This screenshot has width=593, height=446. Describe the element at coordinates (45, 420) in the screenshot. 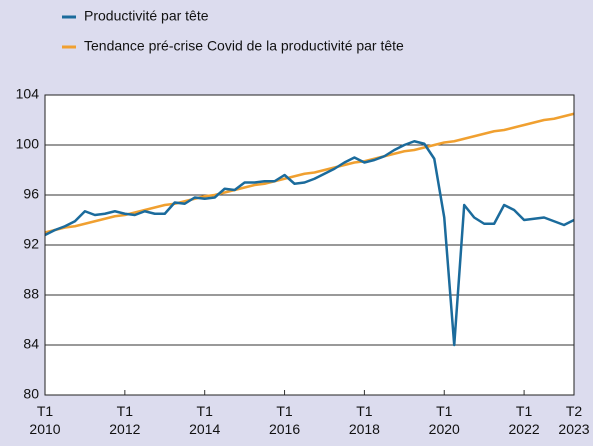

I see `x-tick-label: T1 2010` at that location.